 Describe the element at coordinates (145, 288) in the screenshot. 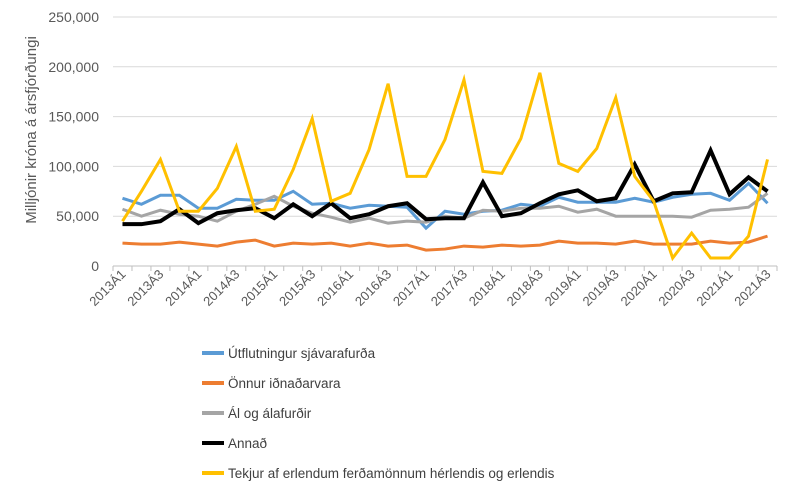

I see `x-tick-label: 2013Á3` at that location.